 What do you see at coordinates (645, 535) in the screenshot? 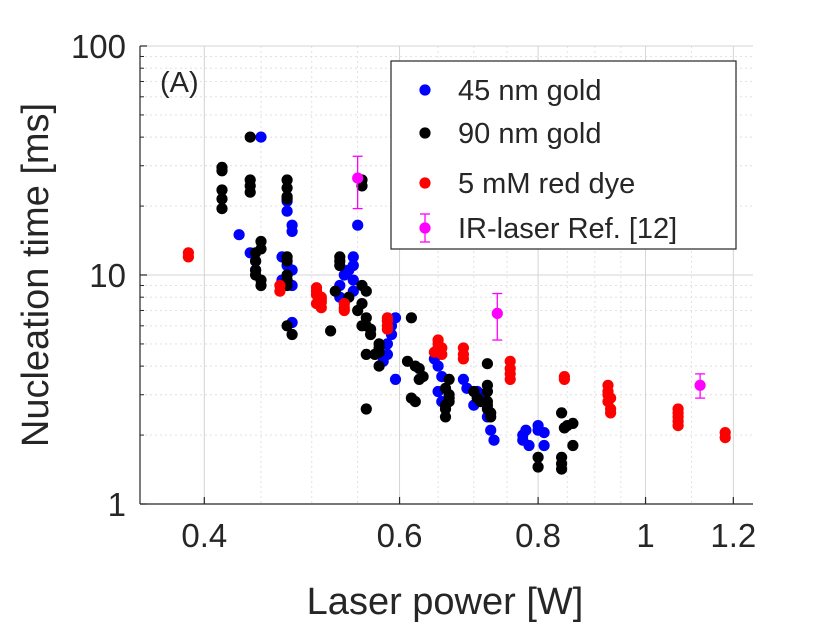
I see `x-tick-label: 1` at bounding box center [645, 535].